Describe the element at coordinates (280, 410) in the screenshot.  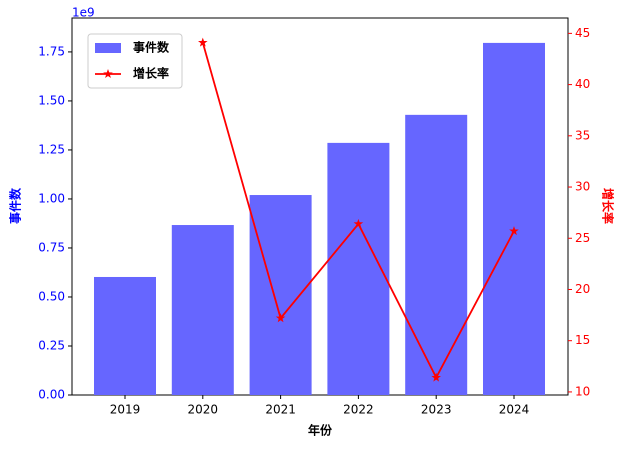
I see `x-tick-label: 2021` at that location.